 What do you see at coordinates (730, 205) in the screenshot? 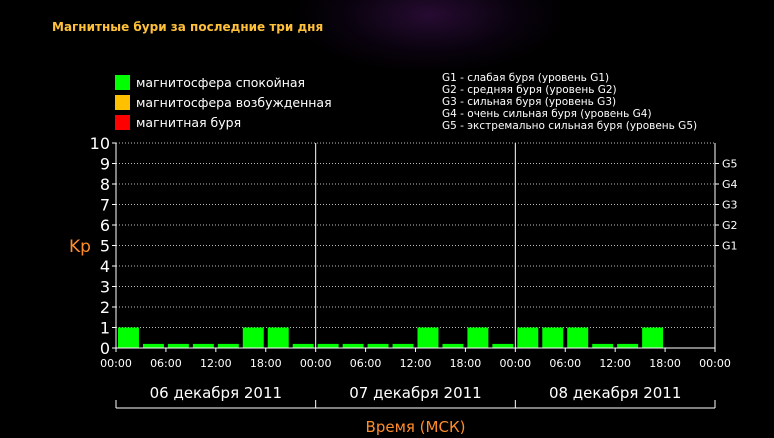
I see `g-level-label: G3` at bounding box center [730, 205].